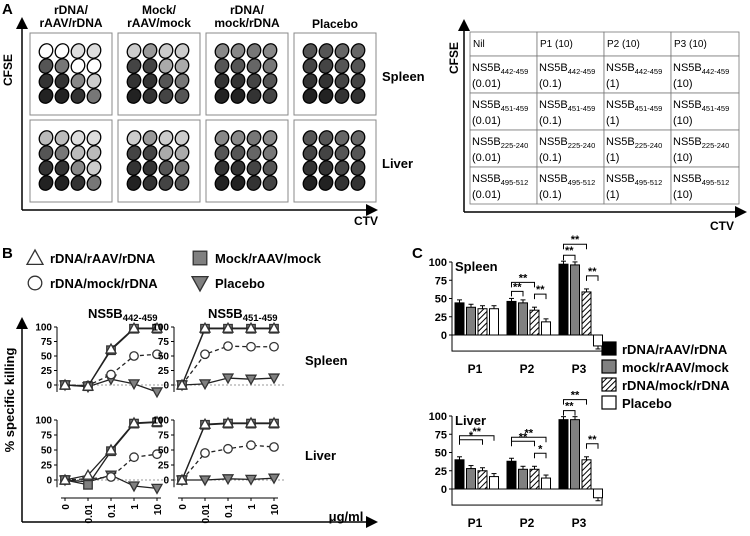 The height and width of the screenshot is (536, 750). Describe the element at coordinates (112, 511) in the screenshot. I see `x-tick-label: 0.1` at that location.